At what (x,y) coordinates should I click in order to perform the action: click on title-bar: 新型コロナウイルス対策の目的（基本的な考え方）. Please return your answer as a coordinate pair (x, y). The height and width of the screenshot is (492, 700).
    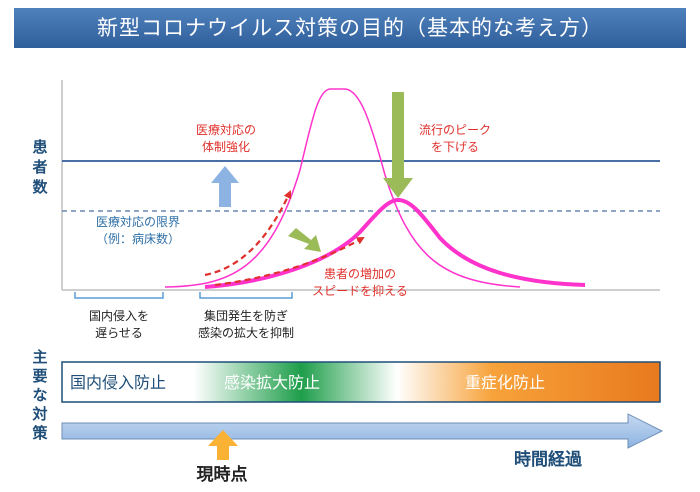
    Looking at the image, I should click on (350, 28).